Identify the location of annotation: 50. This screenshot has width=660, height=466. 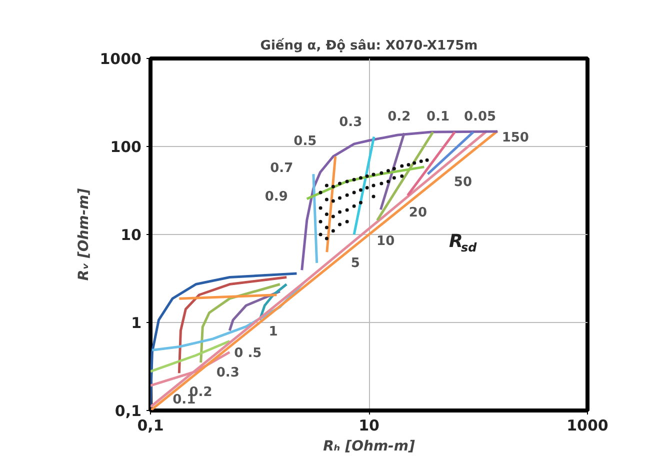
(463, 182).